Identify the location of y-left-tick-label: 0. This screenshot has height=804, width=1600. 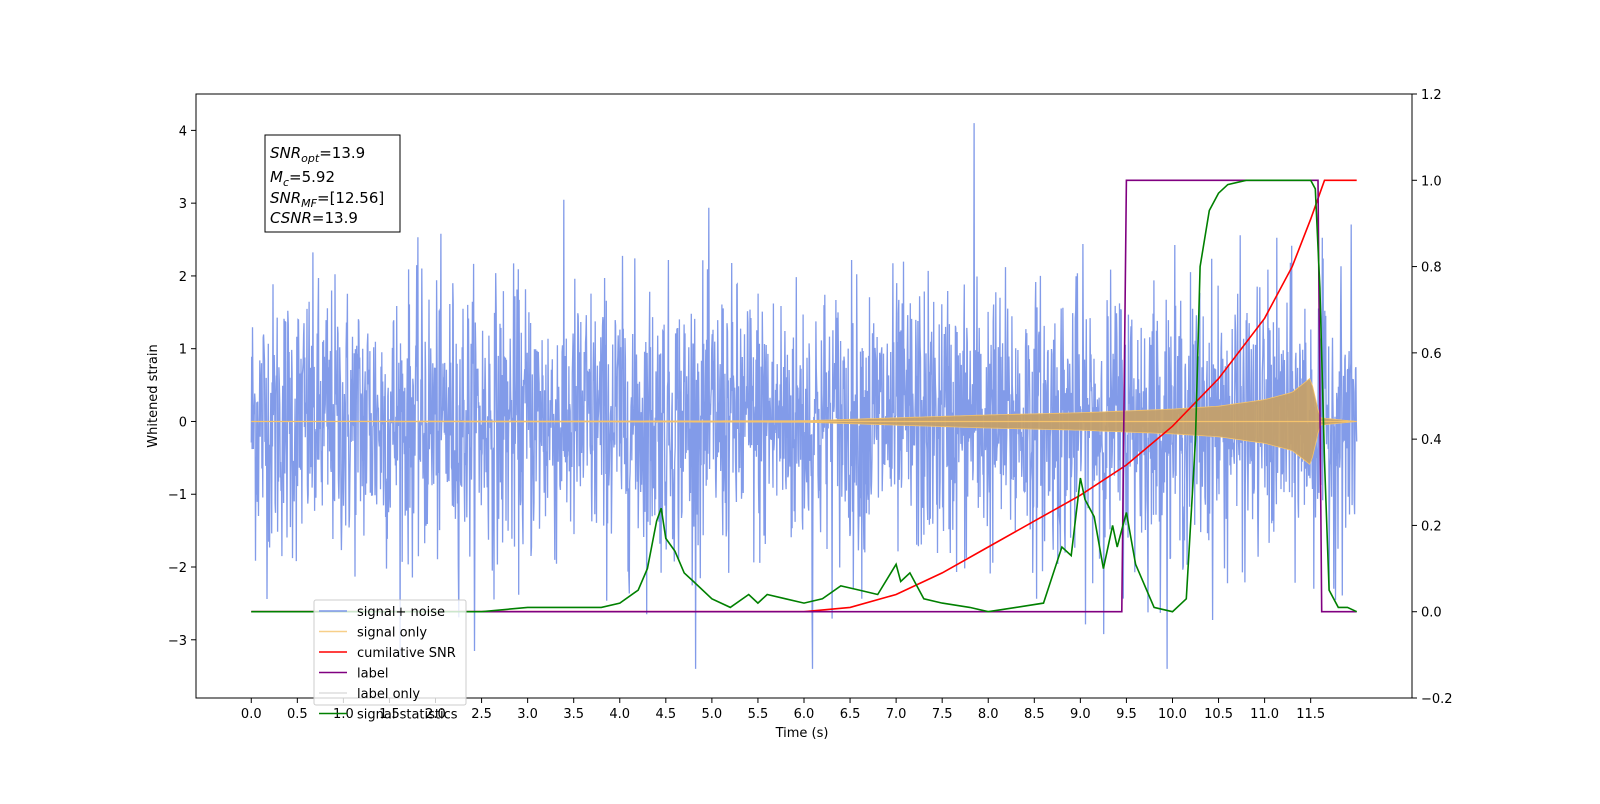
(183, 422).